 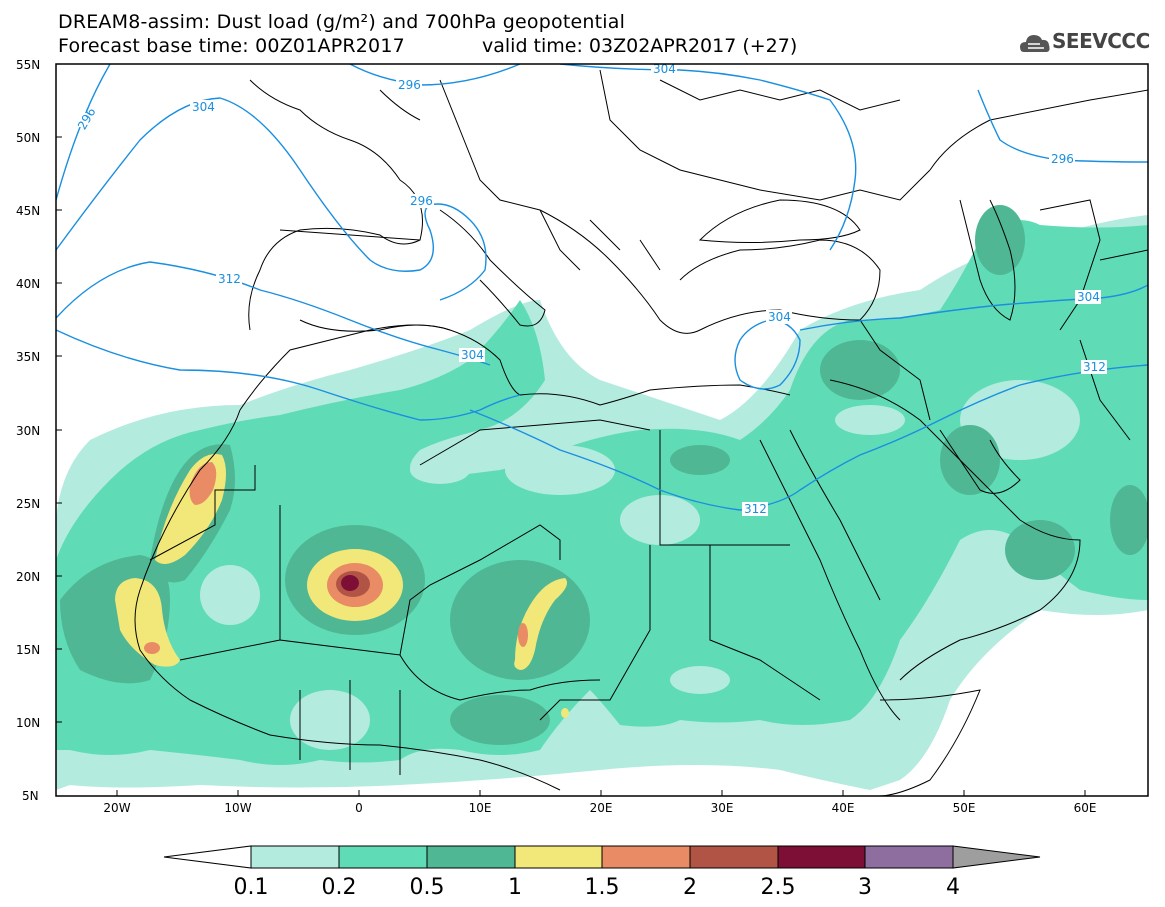 I want to click on colorbar-label: 0.1, so click(x=251, y=887).